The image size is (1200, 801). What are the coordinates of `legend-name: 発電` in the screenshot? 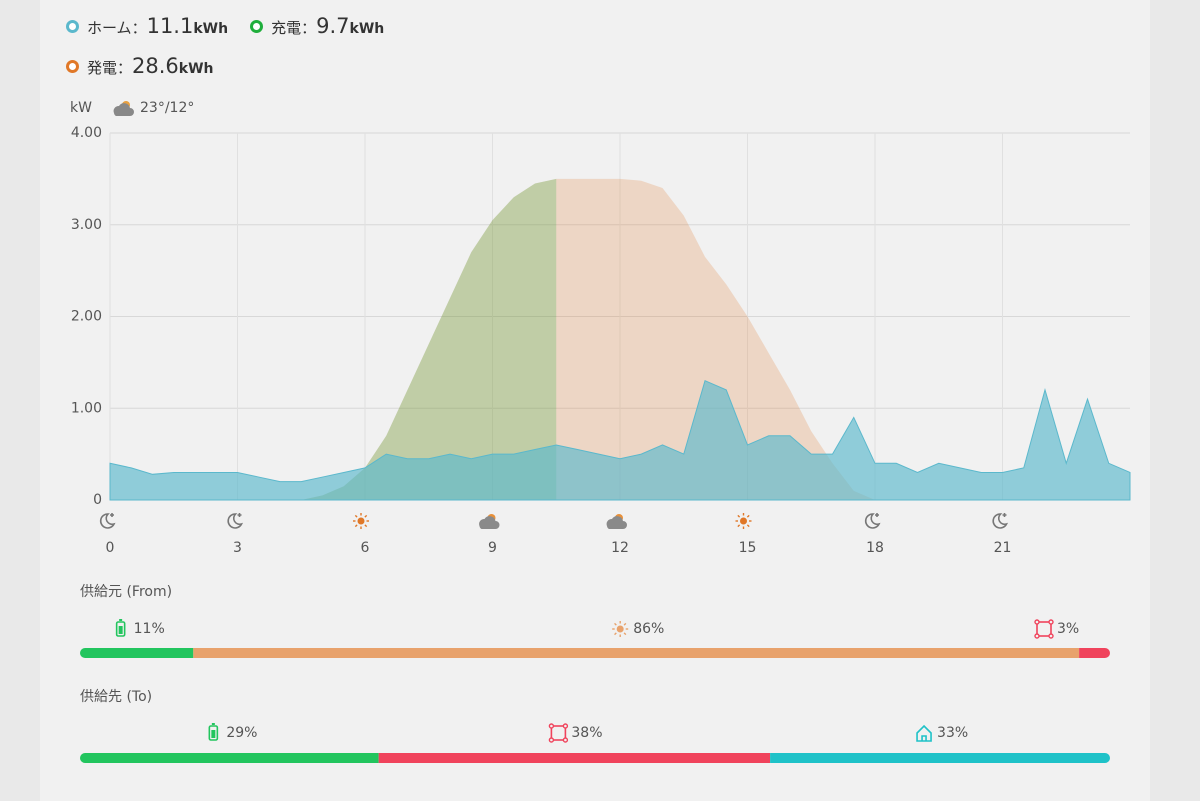 It's located at (102, 68).